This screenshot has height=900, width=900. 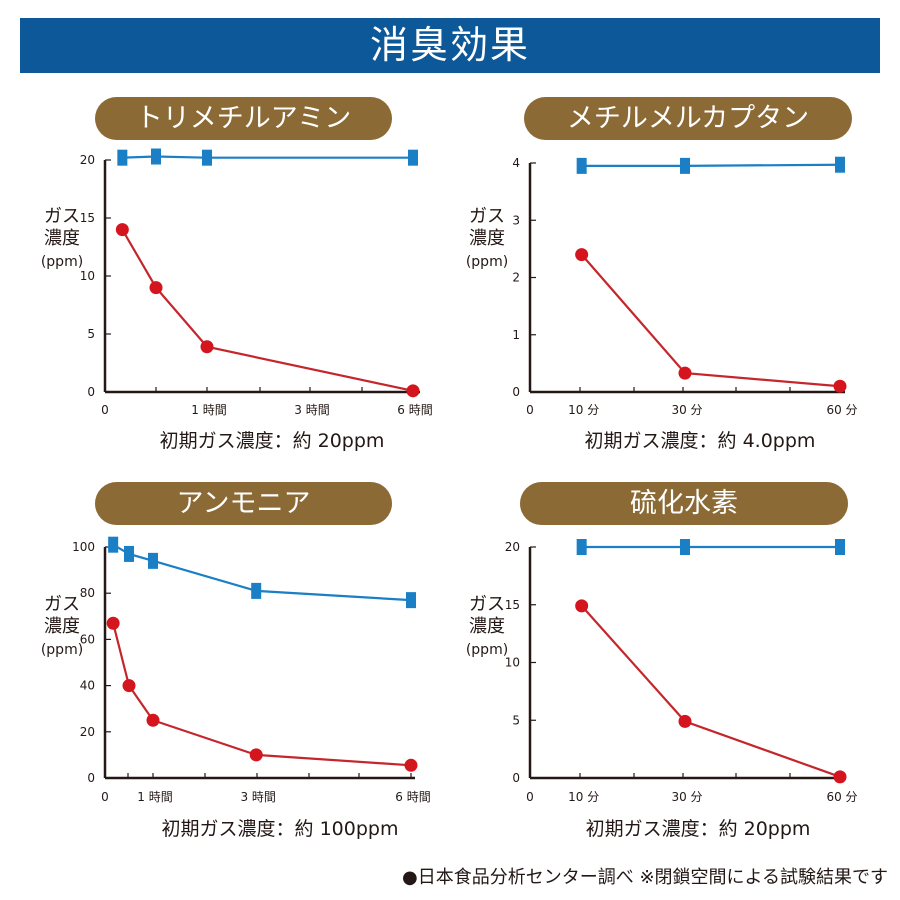 What do you see at coordinates (516, 278) in the screenshot?
I see `y-tick-label: 2` at bounding box center [516, 278].